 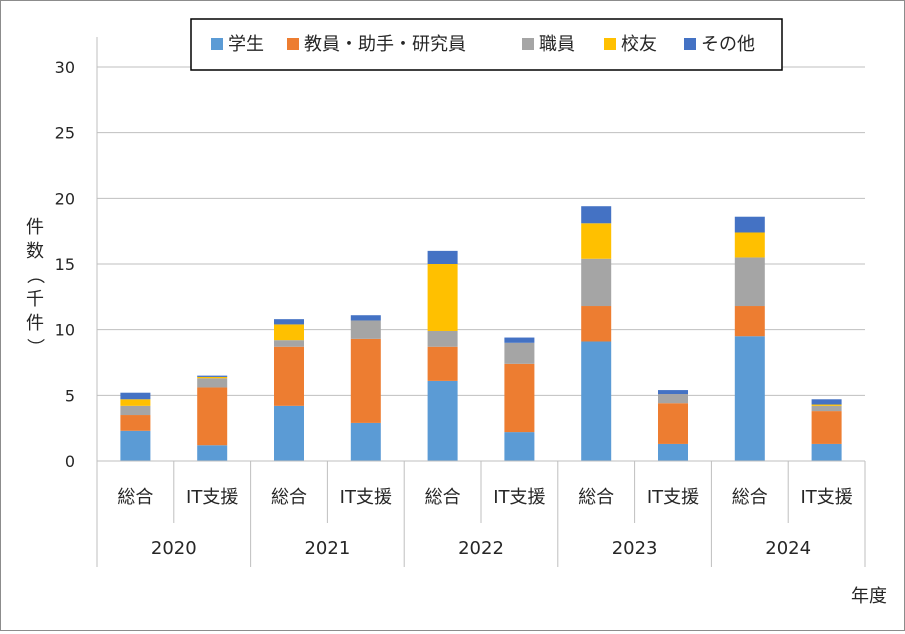 I want to click on y-tick-label: 5, so click(x=70, y=395).